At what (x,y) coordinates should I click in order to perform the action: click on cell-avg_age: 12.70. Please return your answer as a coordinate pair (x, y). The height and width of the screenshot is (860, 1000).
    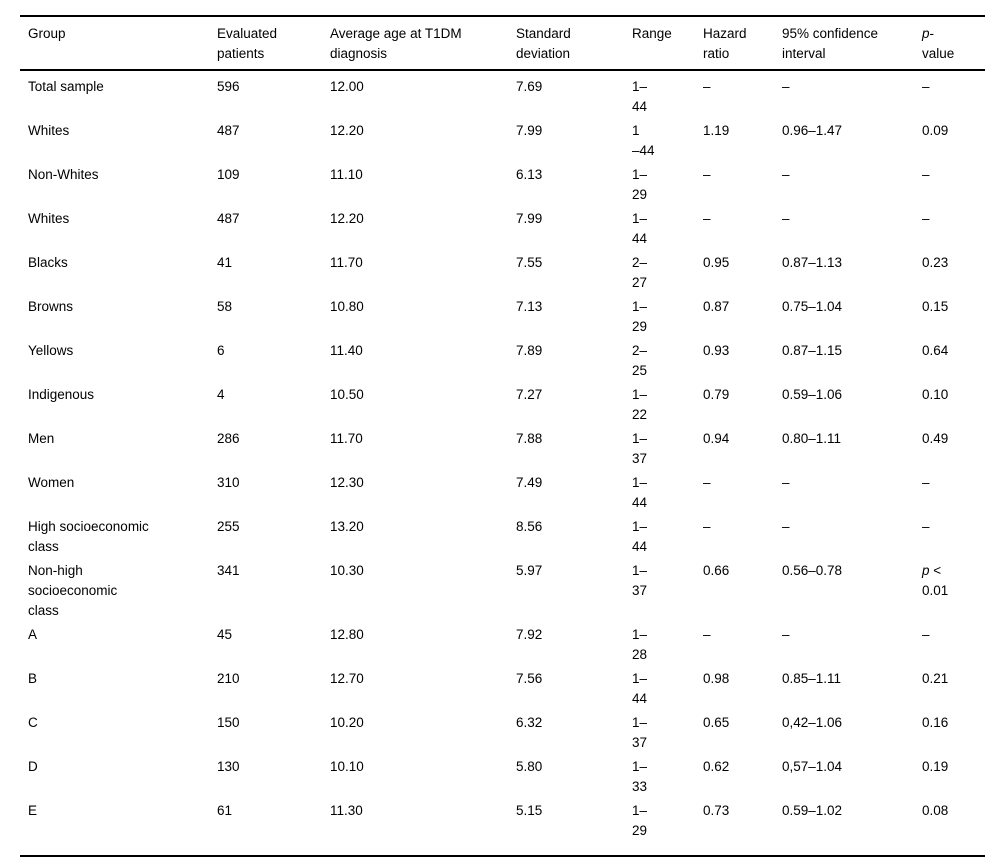
    Looking at the image, I should click on (347, 678).